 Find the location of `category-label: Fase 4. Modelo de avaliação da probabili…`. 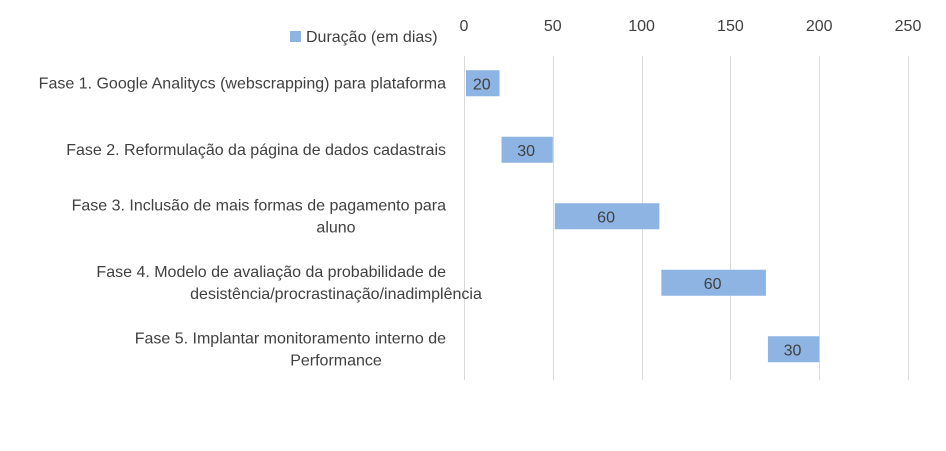

category-label: Fase 4. Modelo de avaliação da probabili… is located at coordinates (271, 272).